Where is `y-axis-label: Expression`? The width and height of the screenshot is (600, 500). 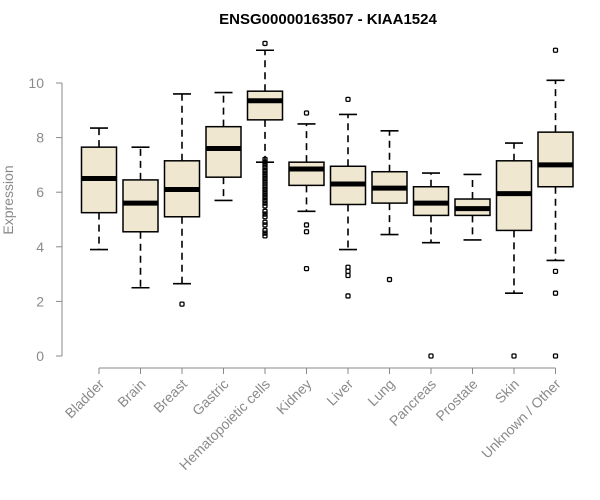 y-axis-label: Expression is located at coordinates (8, 199).